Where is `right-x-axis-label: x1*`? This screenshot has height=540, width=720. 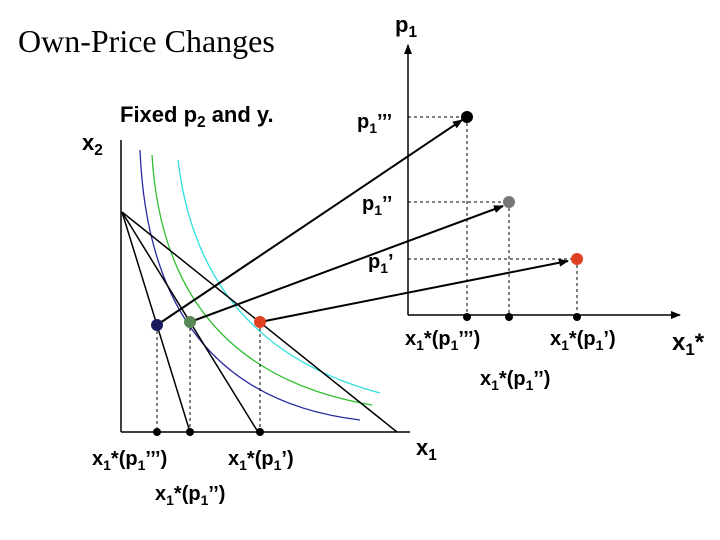
right-x-axis-label: x1* is located at coordinates (688, 344).